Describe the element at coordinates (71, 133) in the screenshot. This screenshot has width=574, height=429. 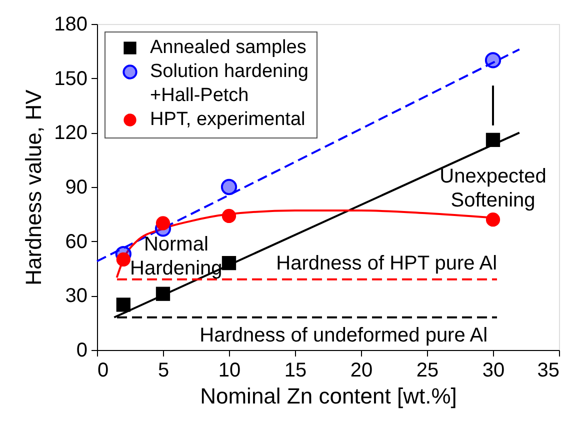
I see `y-tick-label: 120` at that location.